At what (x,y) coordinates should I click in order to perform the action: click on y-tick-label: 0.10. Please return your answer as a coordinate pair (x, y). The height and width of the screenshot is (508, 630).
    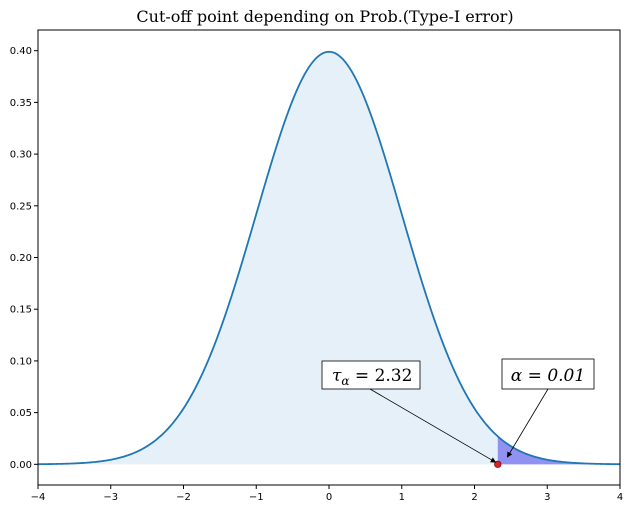
    Looking at the image, I should click on (21, 361).